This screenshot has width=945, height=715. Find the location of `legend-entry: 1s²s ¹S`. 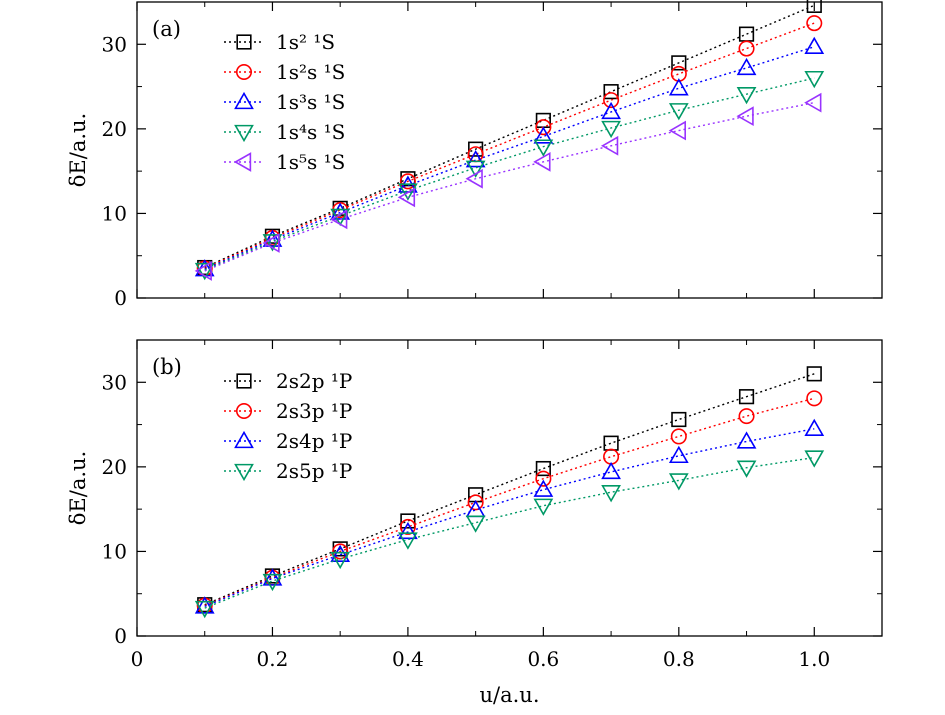

legend-entry: 1s²s ¹S is located at coordinates (284, 72).